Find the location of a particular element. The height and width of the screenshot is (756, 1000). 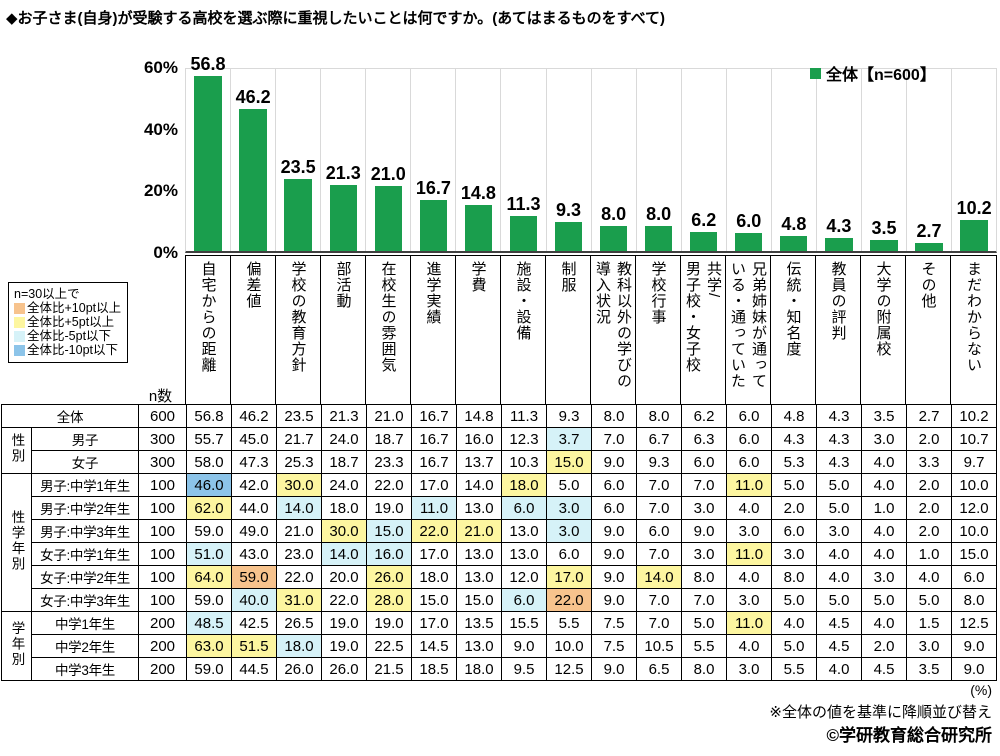

value-cell: 4.8 is located at coordinates (794, 416).